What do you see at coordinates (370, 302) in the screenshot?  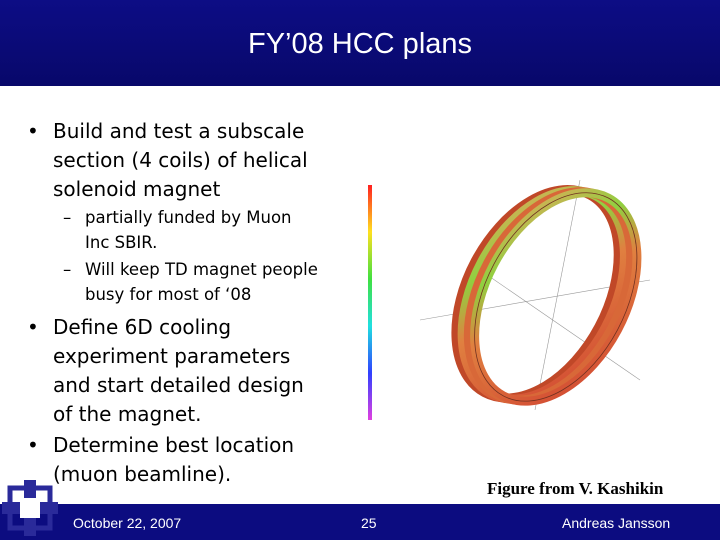 I see `color-scale` at bounding box center [370, 302].